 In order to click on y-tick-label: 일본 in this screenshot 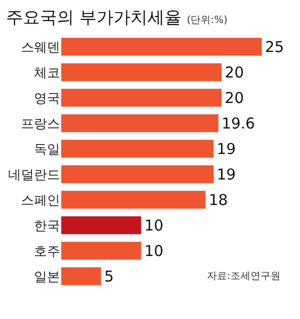, I will do `click(47, 277)`.